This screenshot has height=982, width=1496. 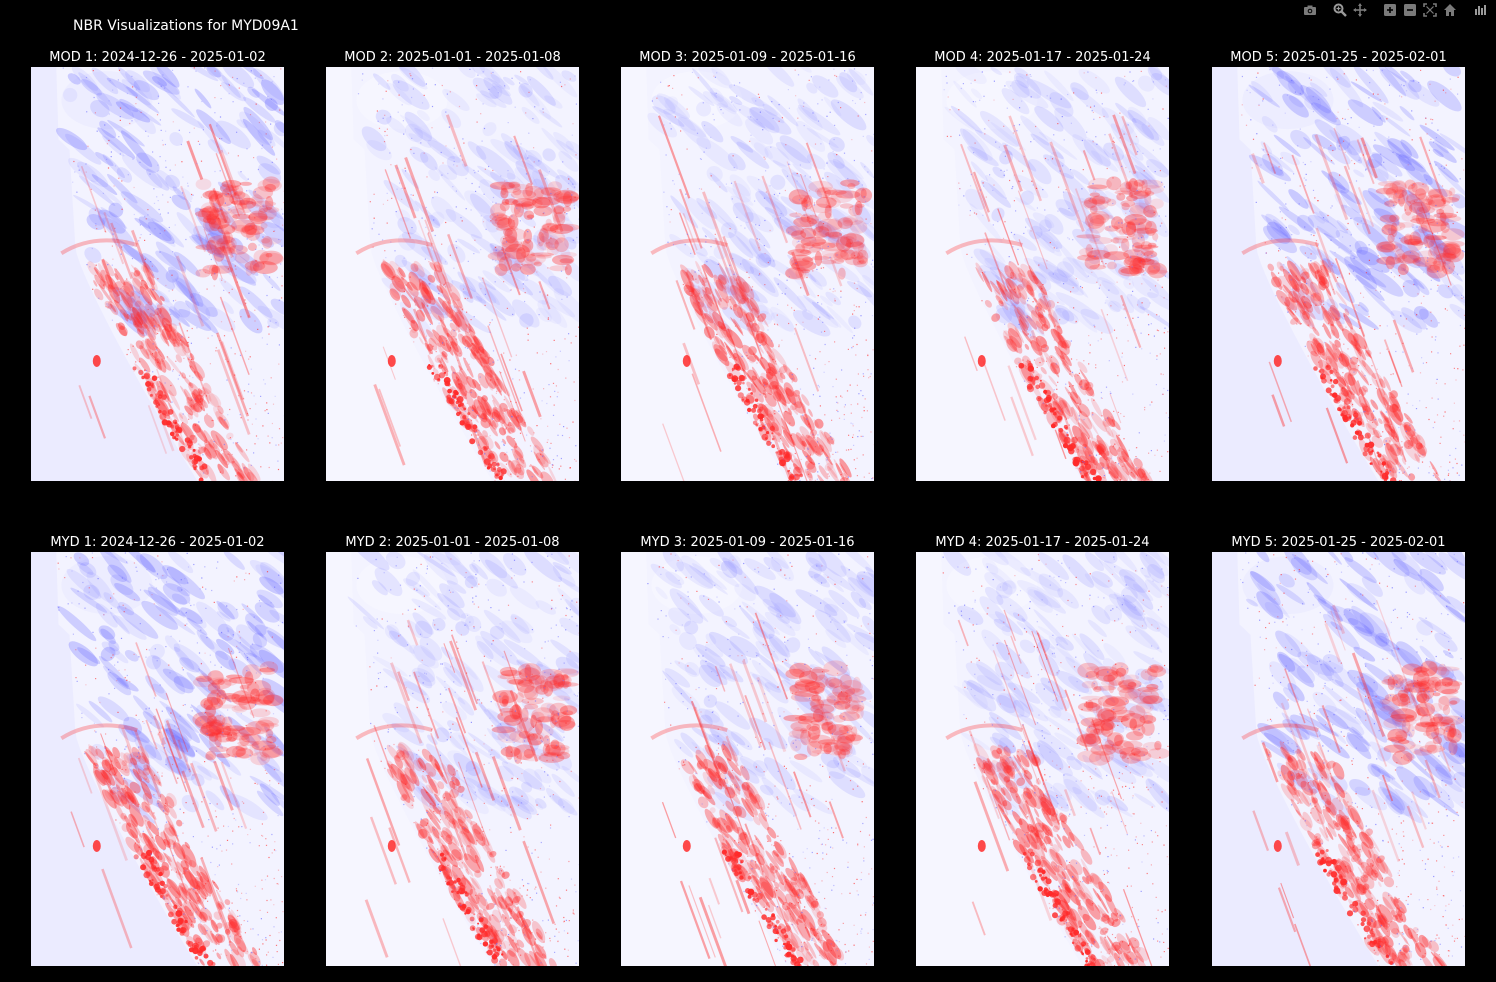 What do you see at coordinates (1430, 10) in the screenshot?
I see `autoscale-icon` at bounding box center [1430, 10].